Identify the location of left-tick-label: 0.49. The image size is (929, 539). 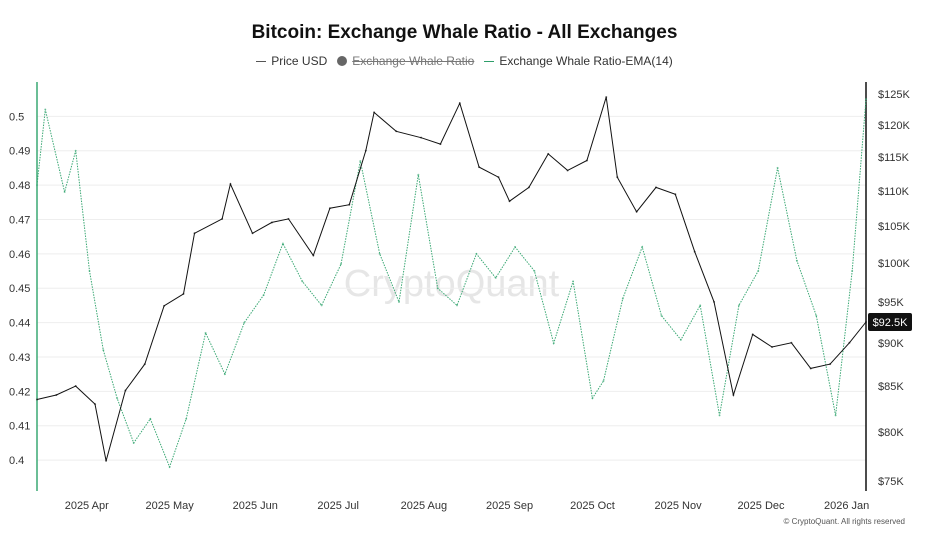
(19, 152).